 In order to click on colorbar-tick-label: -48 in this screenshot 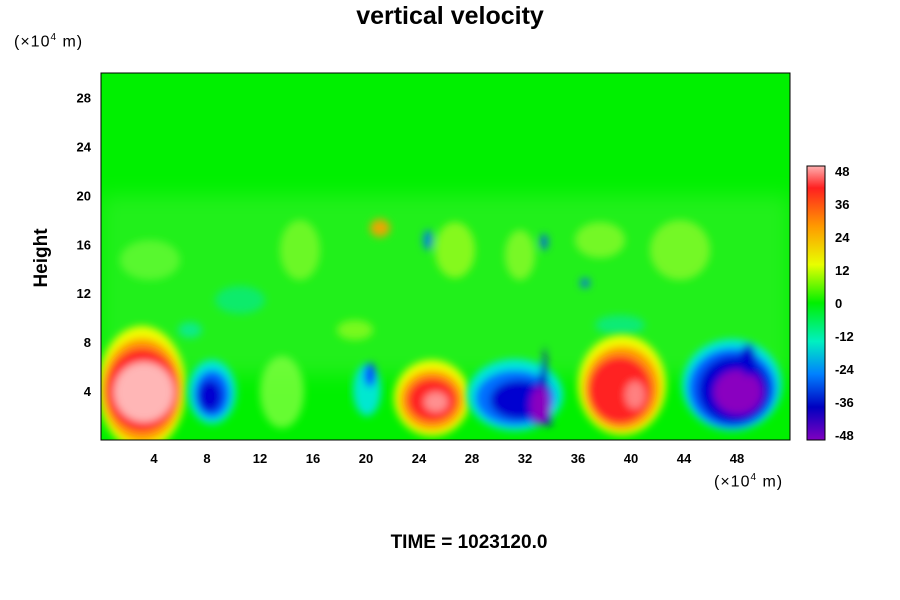, I will do `click(844, 435)`.